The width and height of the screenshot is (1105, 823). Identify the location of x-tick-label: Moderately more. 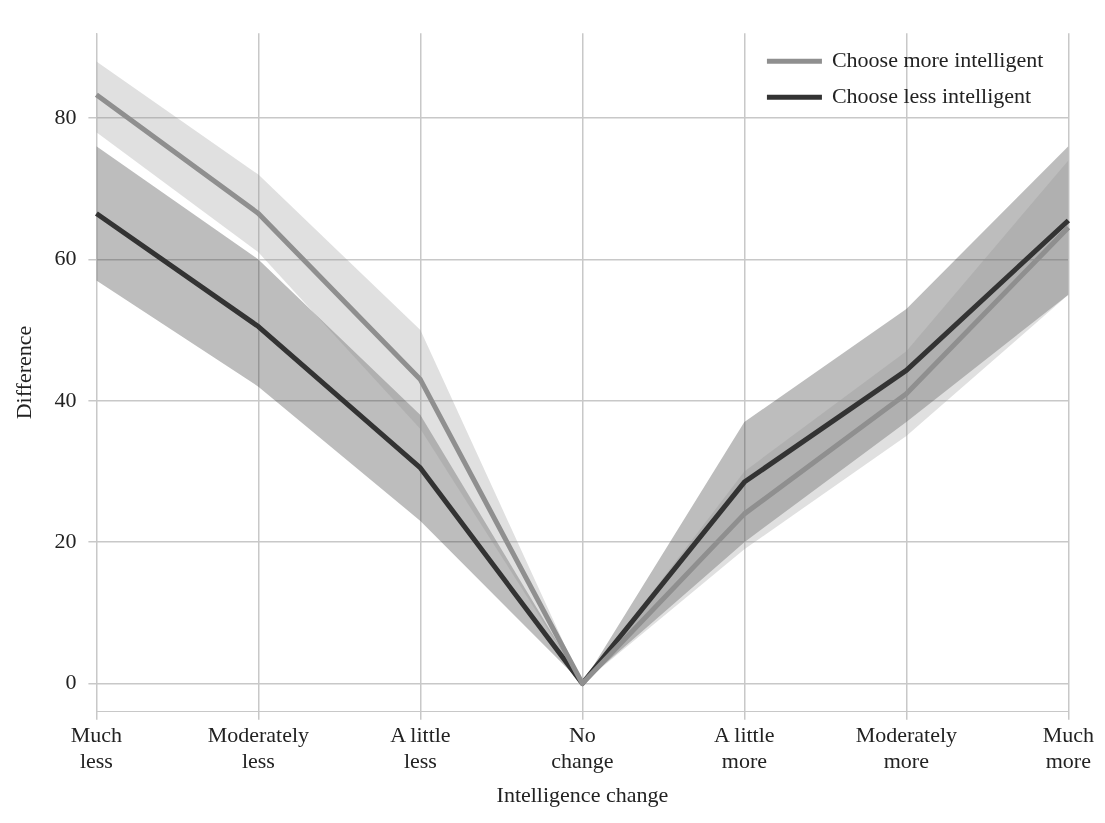
(906, 747).